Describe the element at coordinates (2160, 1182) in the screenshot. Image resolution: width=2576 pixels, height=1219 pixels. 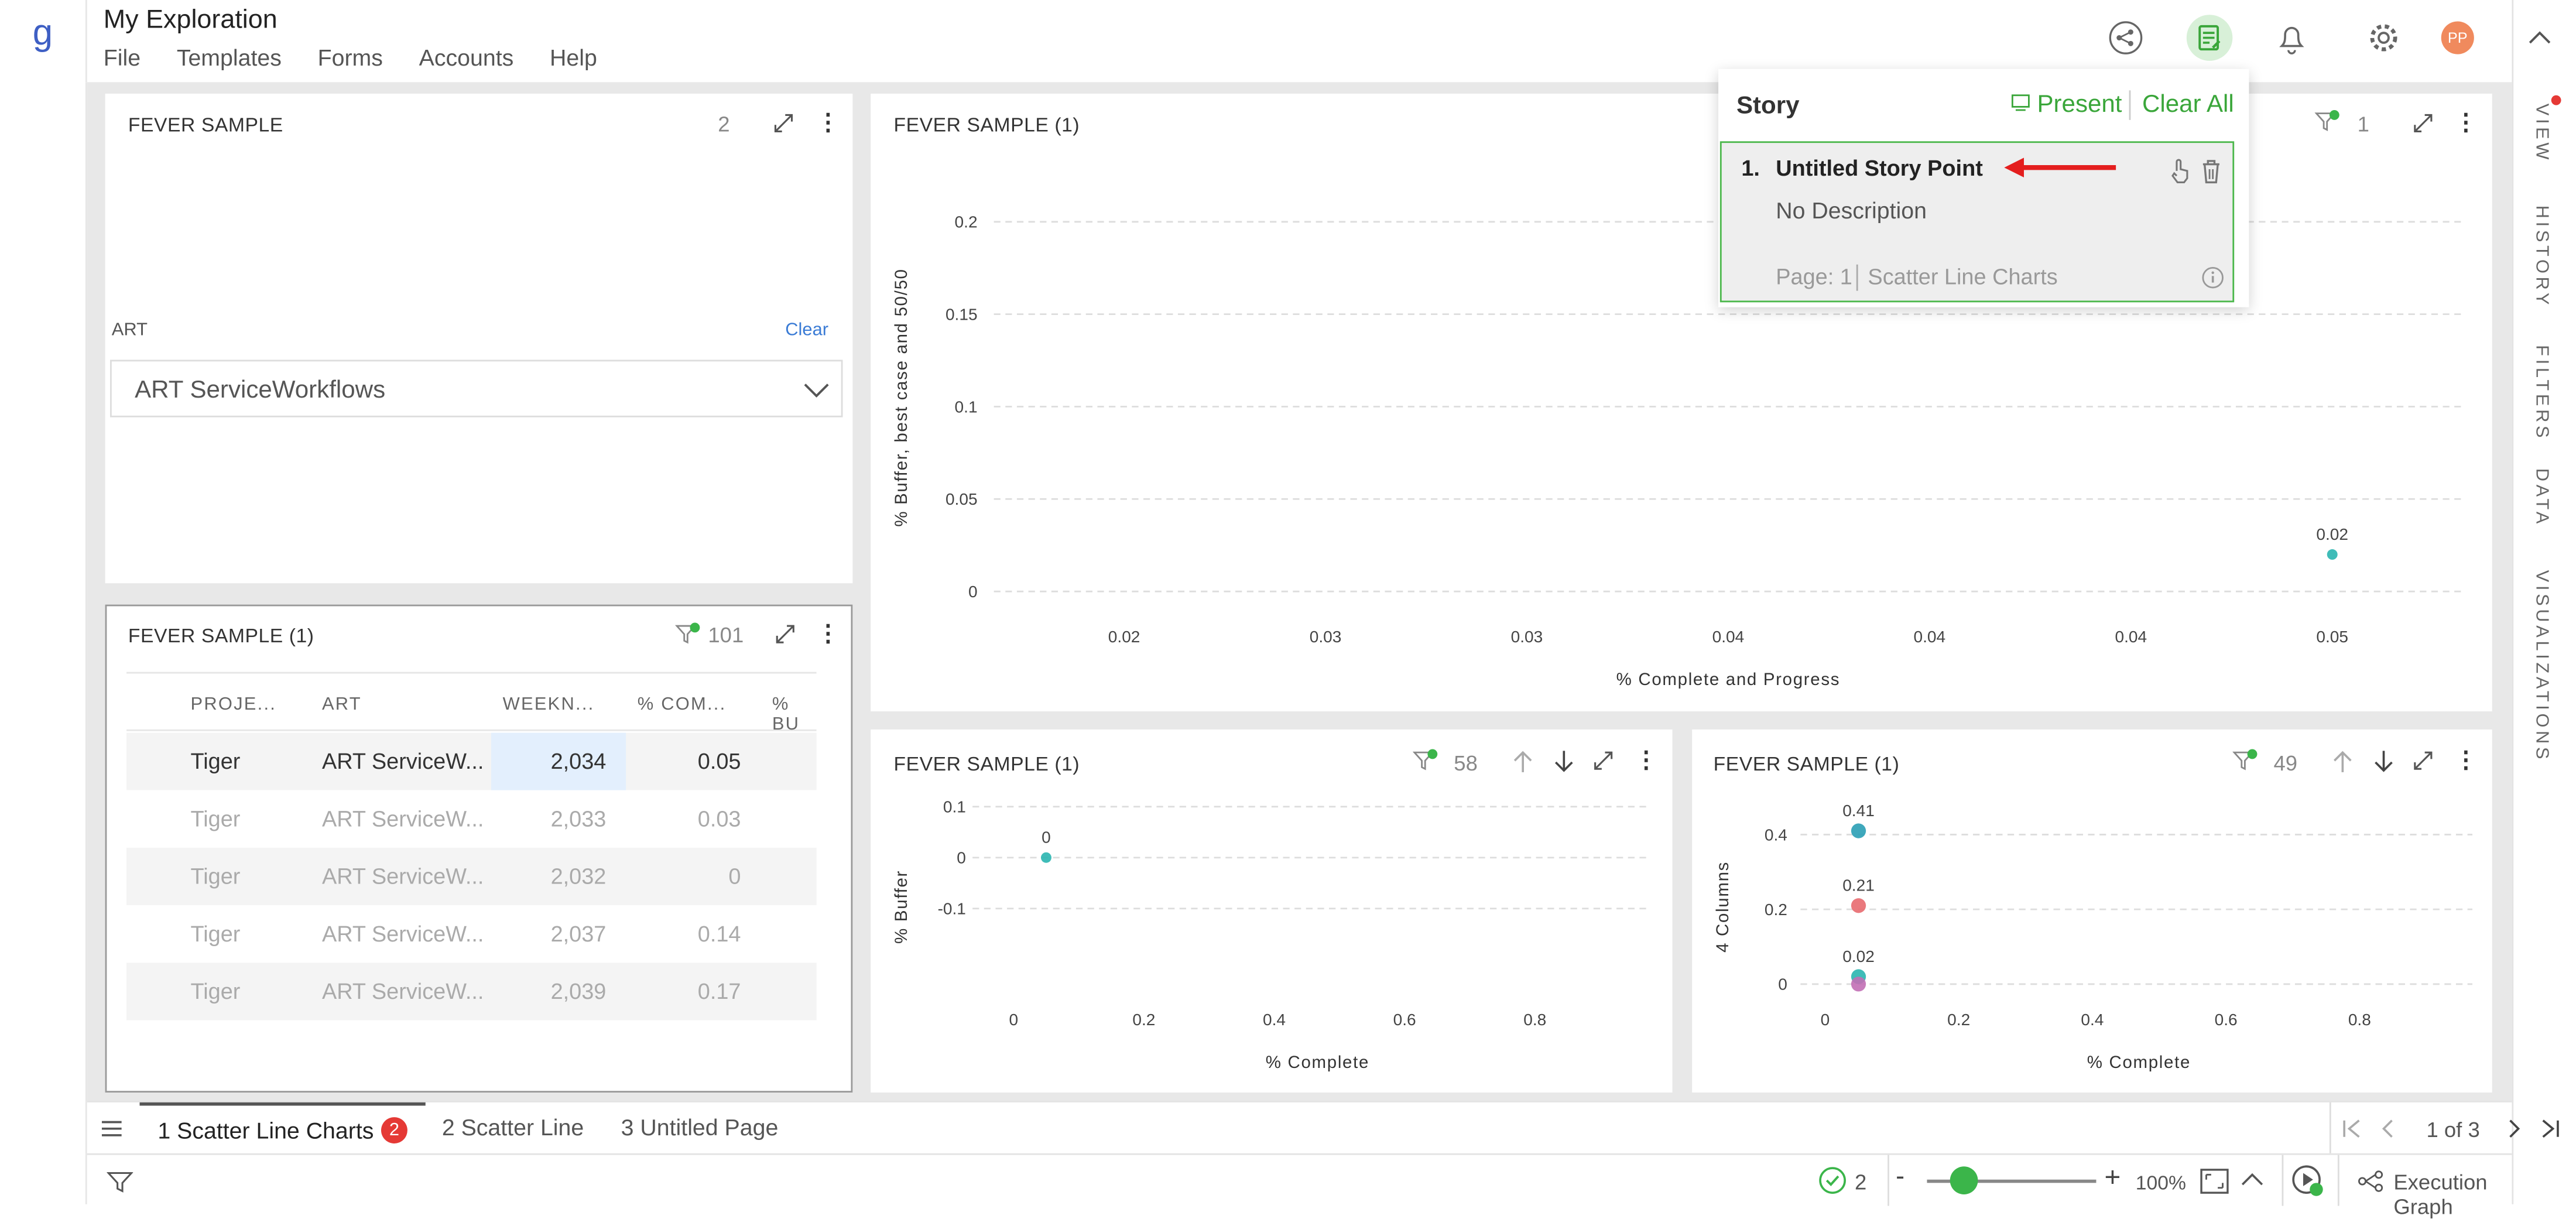
I see `zoom-level: 100%` at that location.